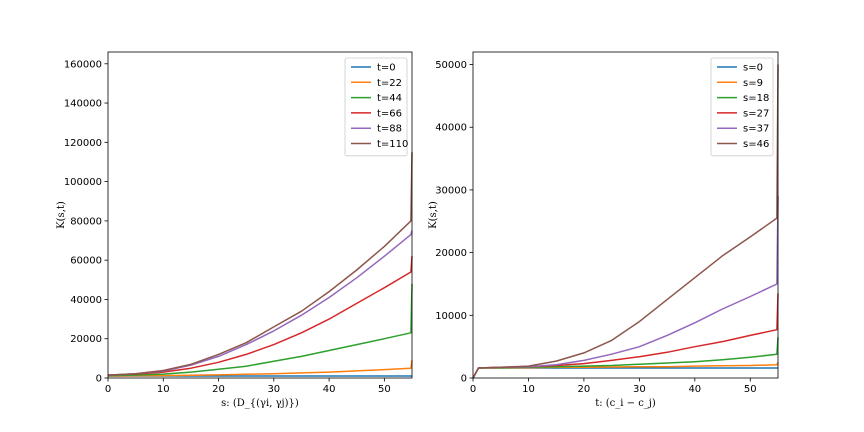  Describe the element at coordinates (756, 113) in the screenshot. I see `legend-label-s=27: s=27` at that location.